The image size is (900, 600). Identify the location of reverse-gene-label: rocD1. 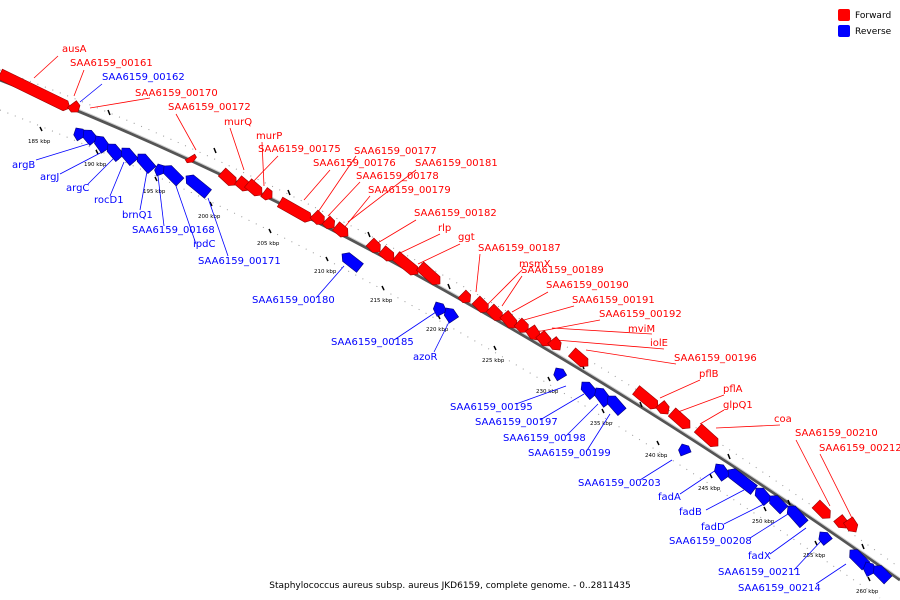
(109, 200).